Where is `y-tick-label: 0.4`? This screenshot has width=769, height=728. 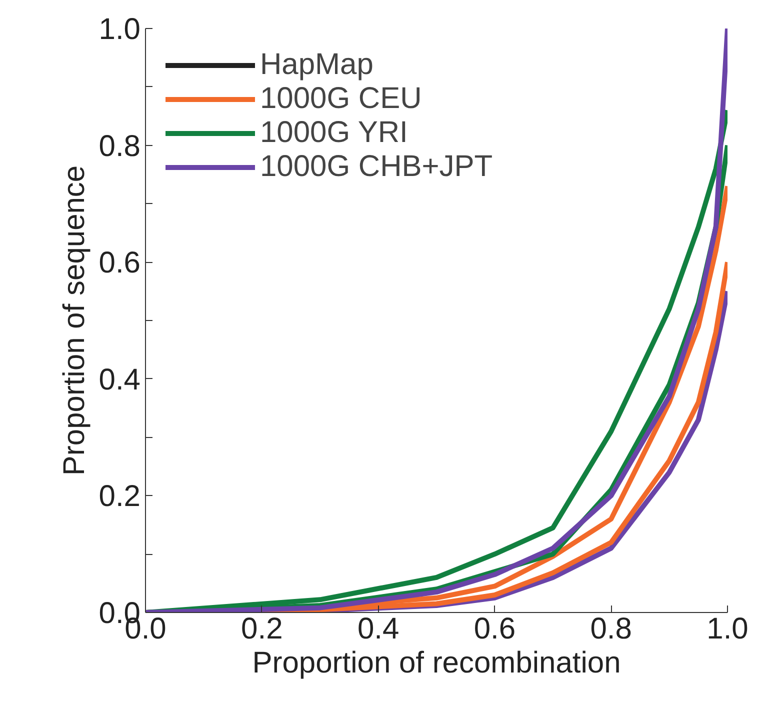
y-tick-label: 0.4 is located at coordinates (119, 379).